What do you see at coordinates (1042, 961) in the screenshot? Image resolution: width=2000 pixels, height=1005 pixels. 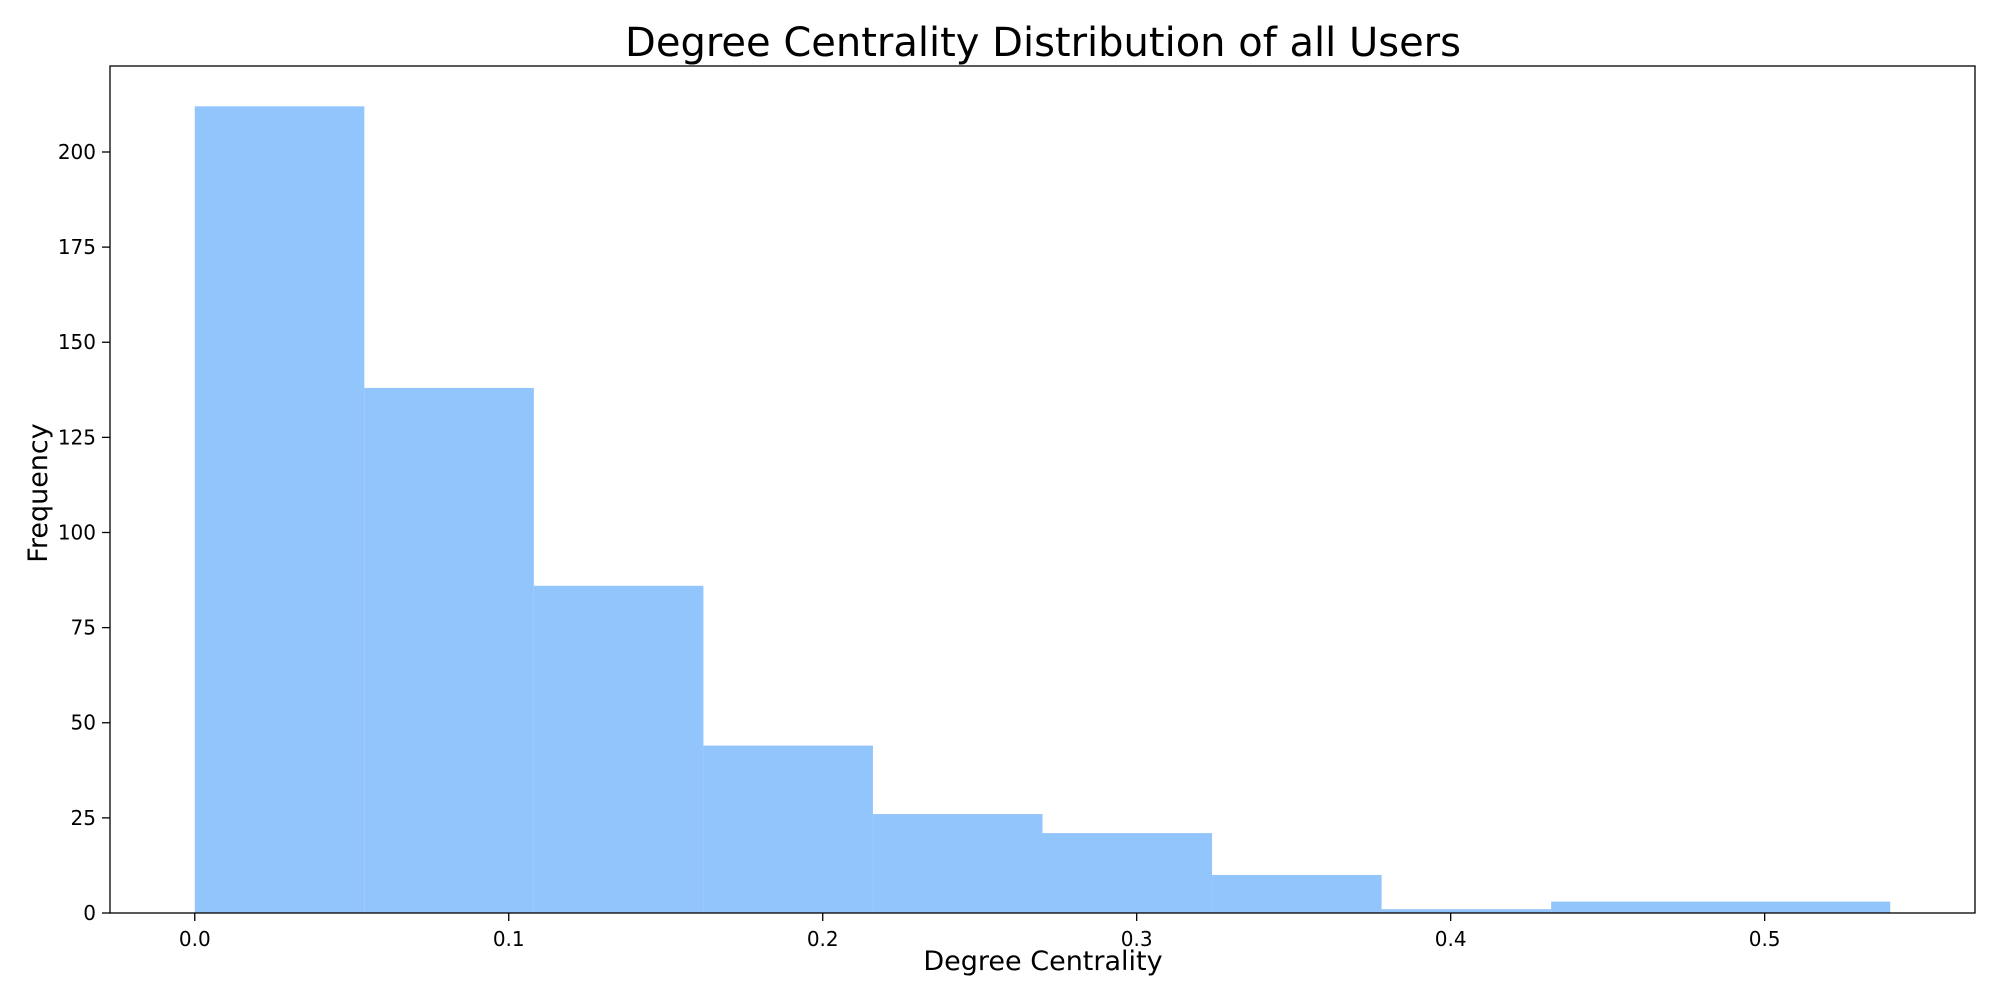 I see `x-axis-label: Degree Centrality` at bounding box center [1042, 961].